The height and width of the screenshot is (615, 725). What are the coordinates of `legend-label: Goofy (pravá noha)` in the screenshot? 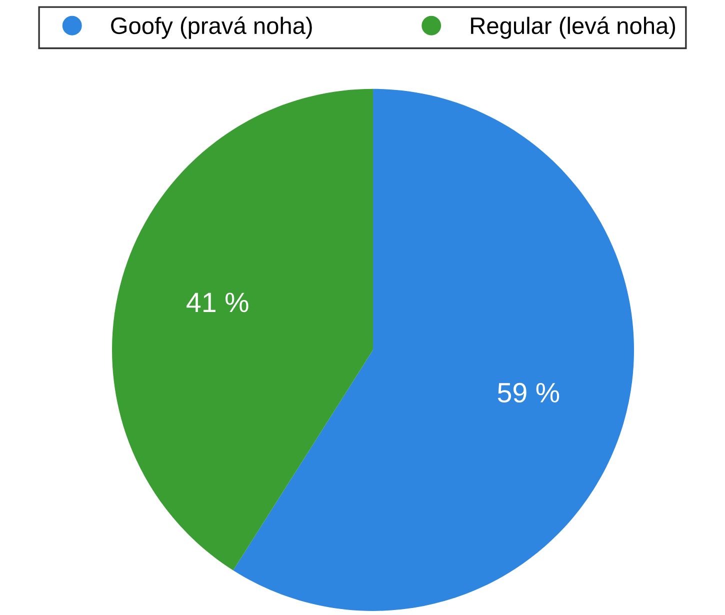 It's located at (211, 27).